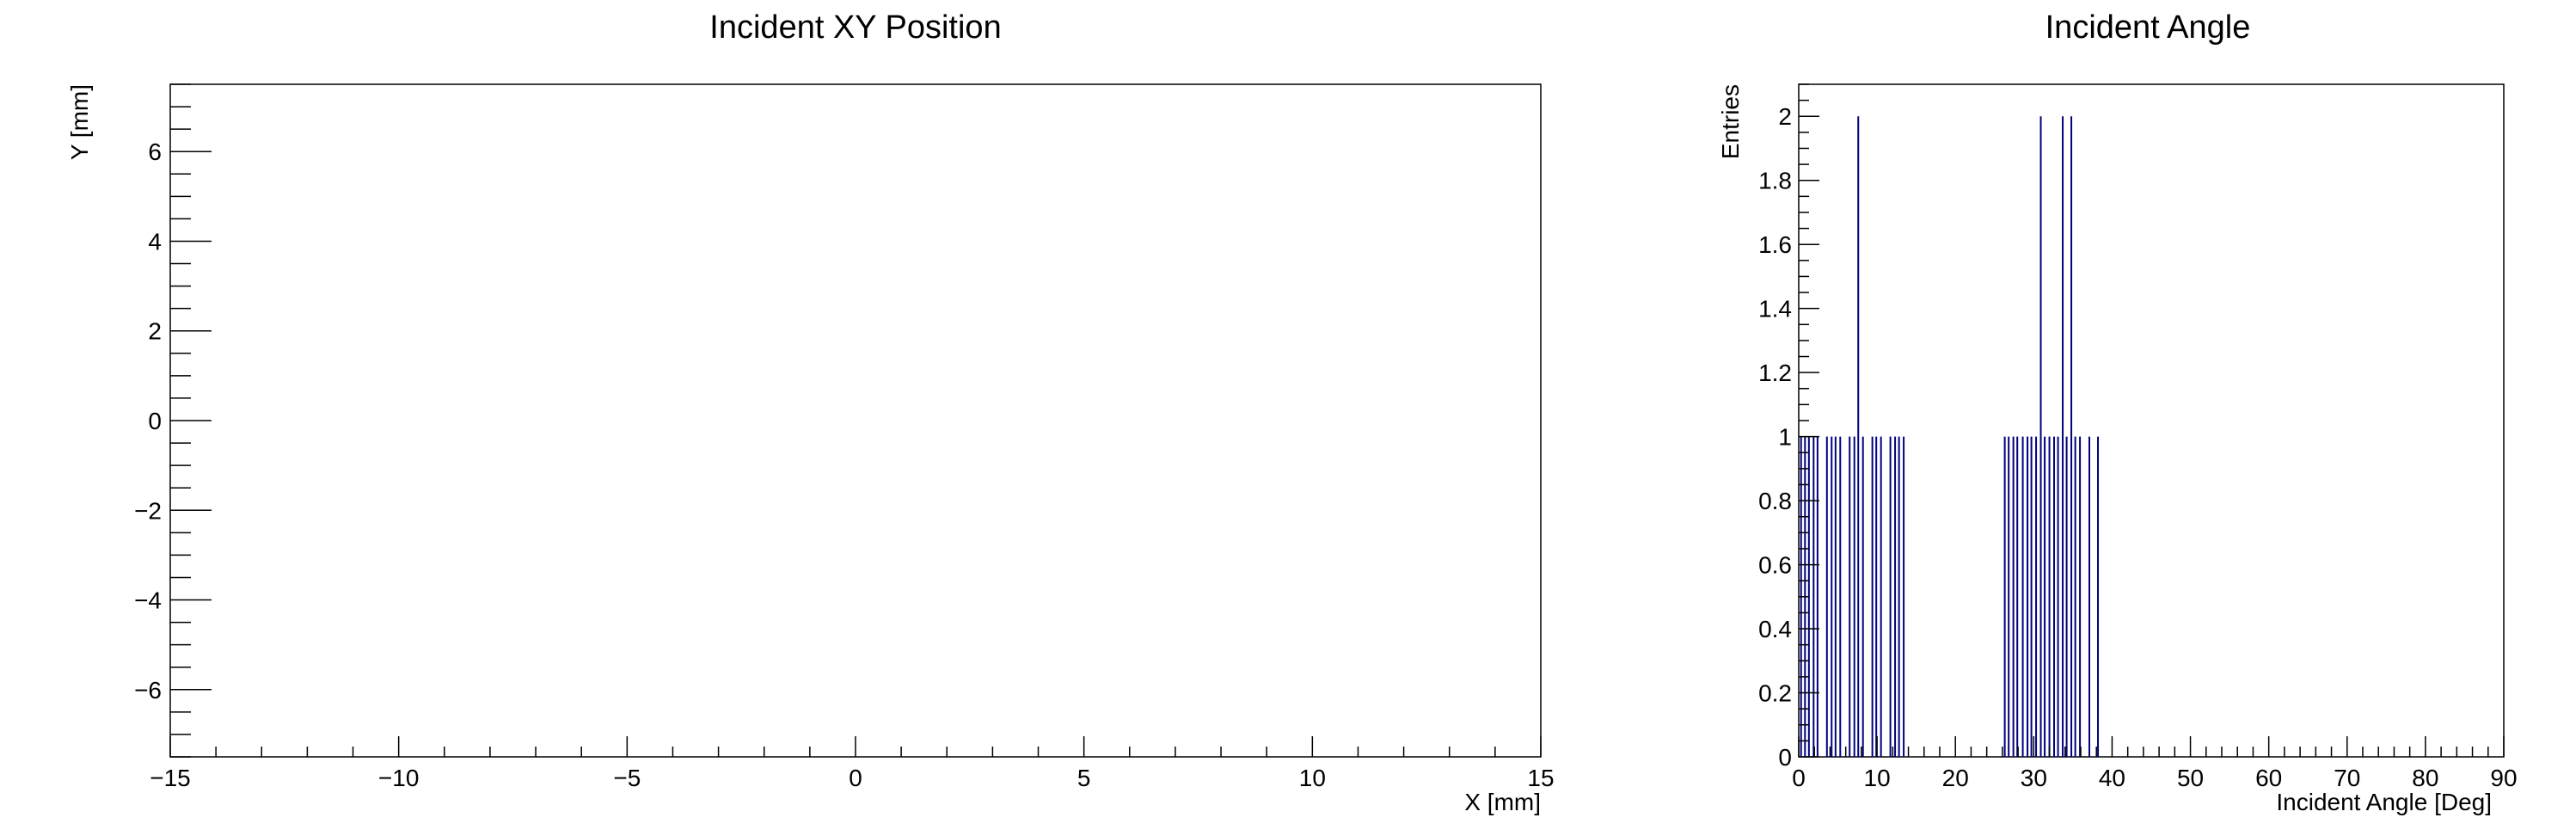 This screenshot has width=2576, height=836. Describe the element at coordinates (170, 778) in the screenshot. I see `xy-x-tick-label: −15` at that location.